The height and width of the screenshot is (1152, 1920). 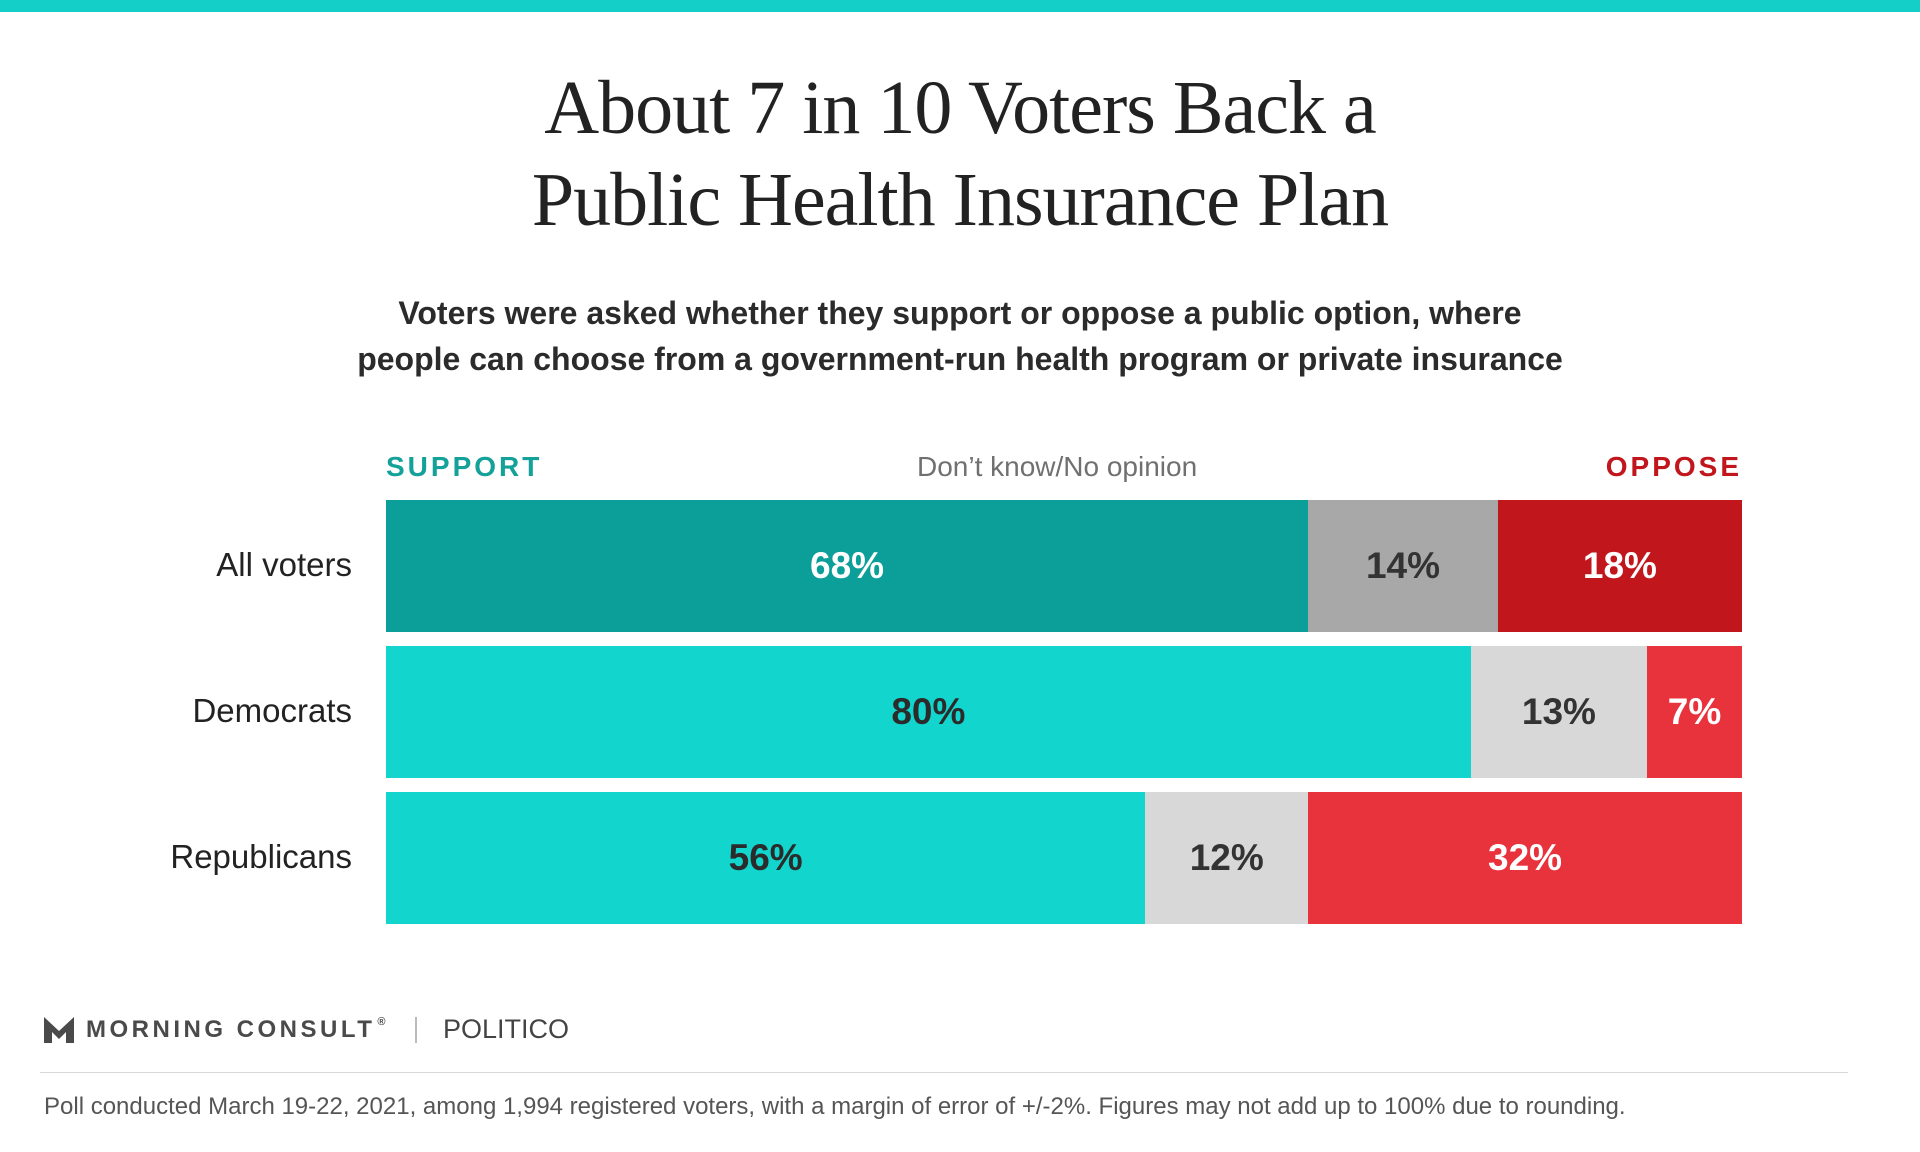 I want to click on bar-segment-support: 68%, so click(x=847, y=566).